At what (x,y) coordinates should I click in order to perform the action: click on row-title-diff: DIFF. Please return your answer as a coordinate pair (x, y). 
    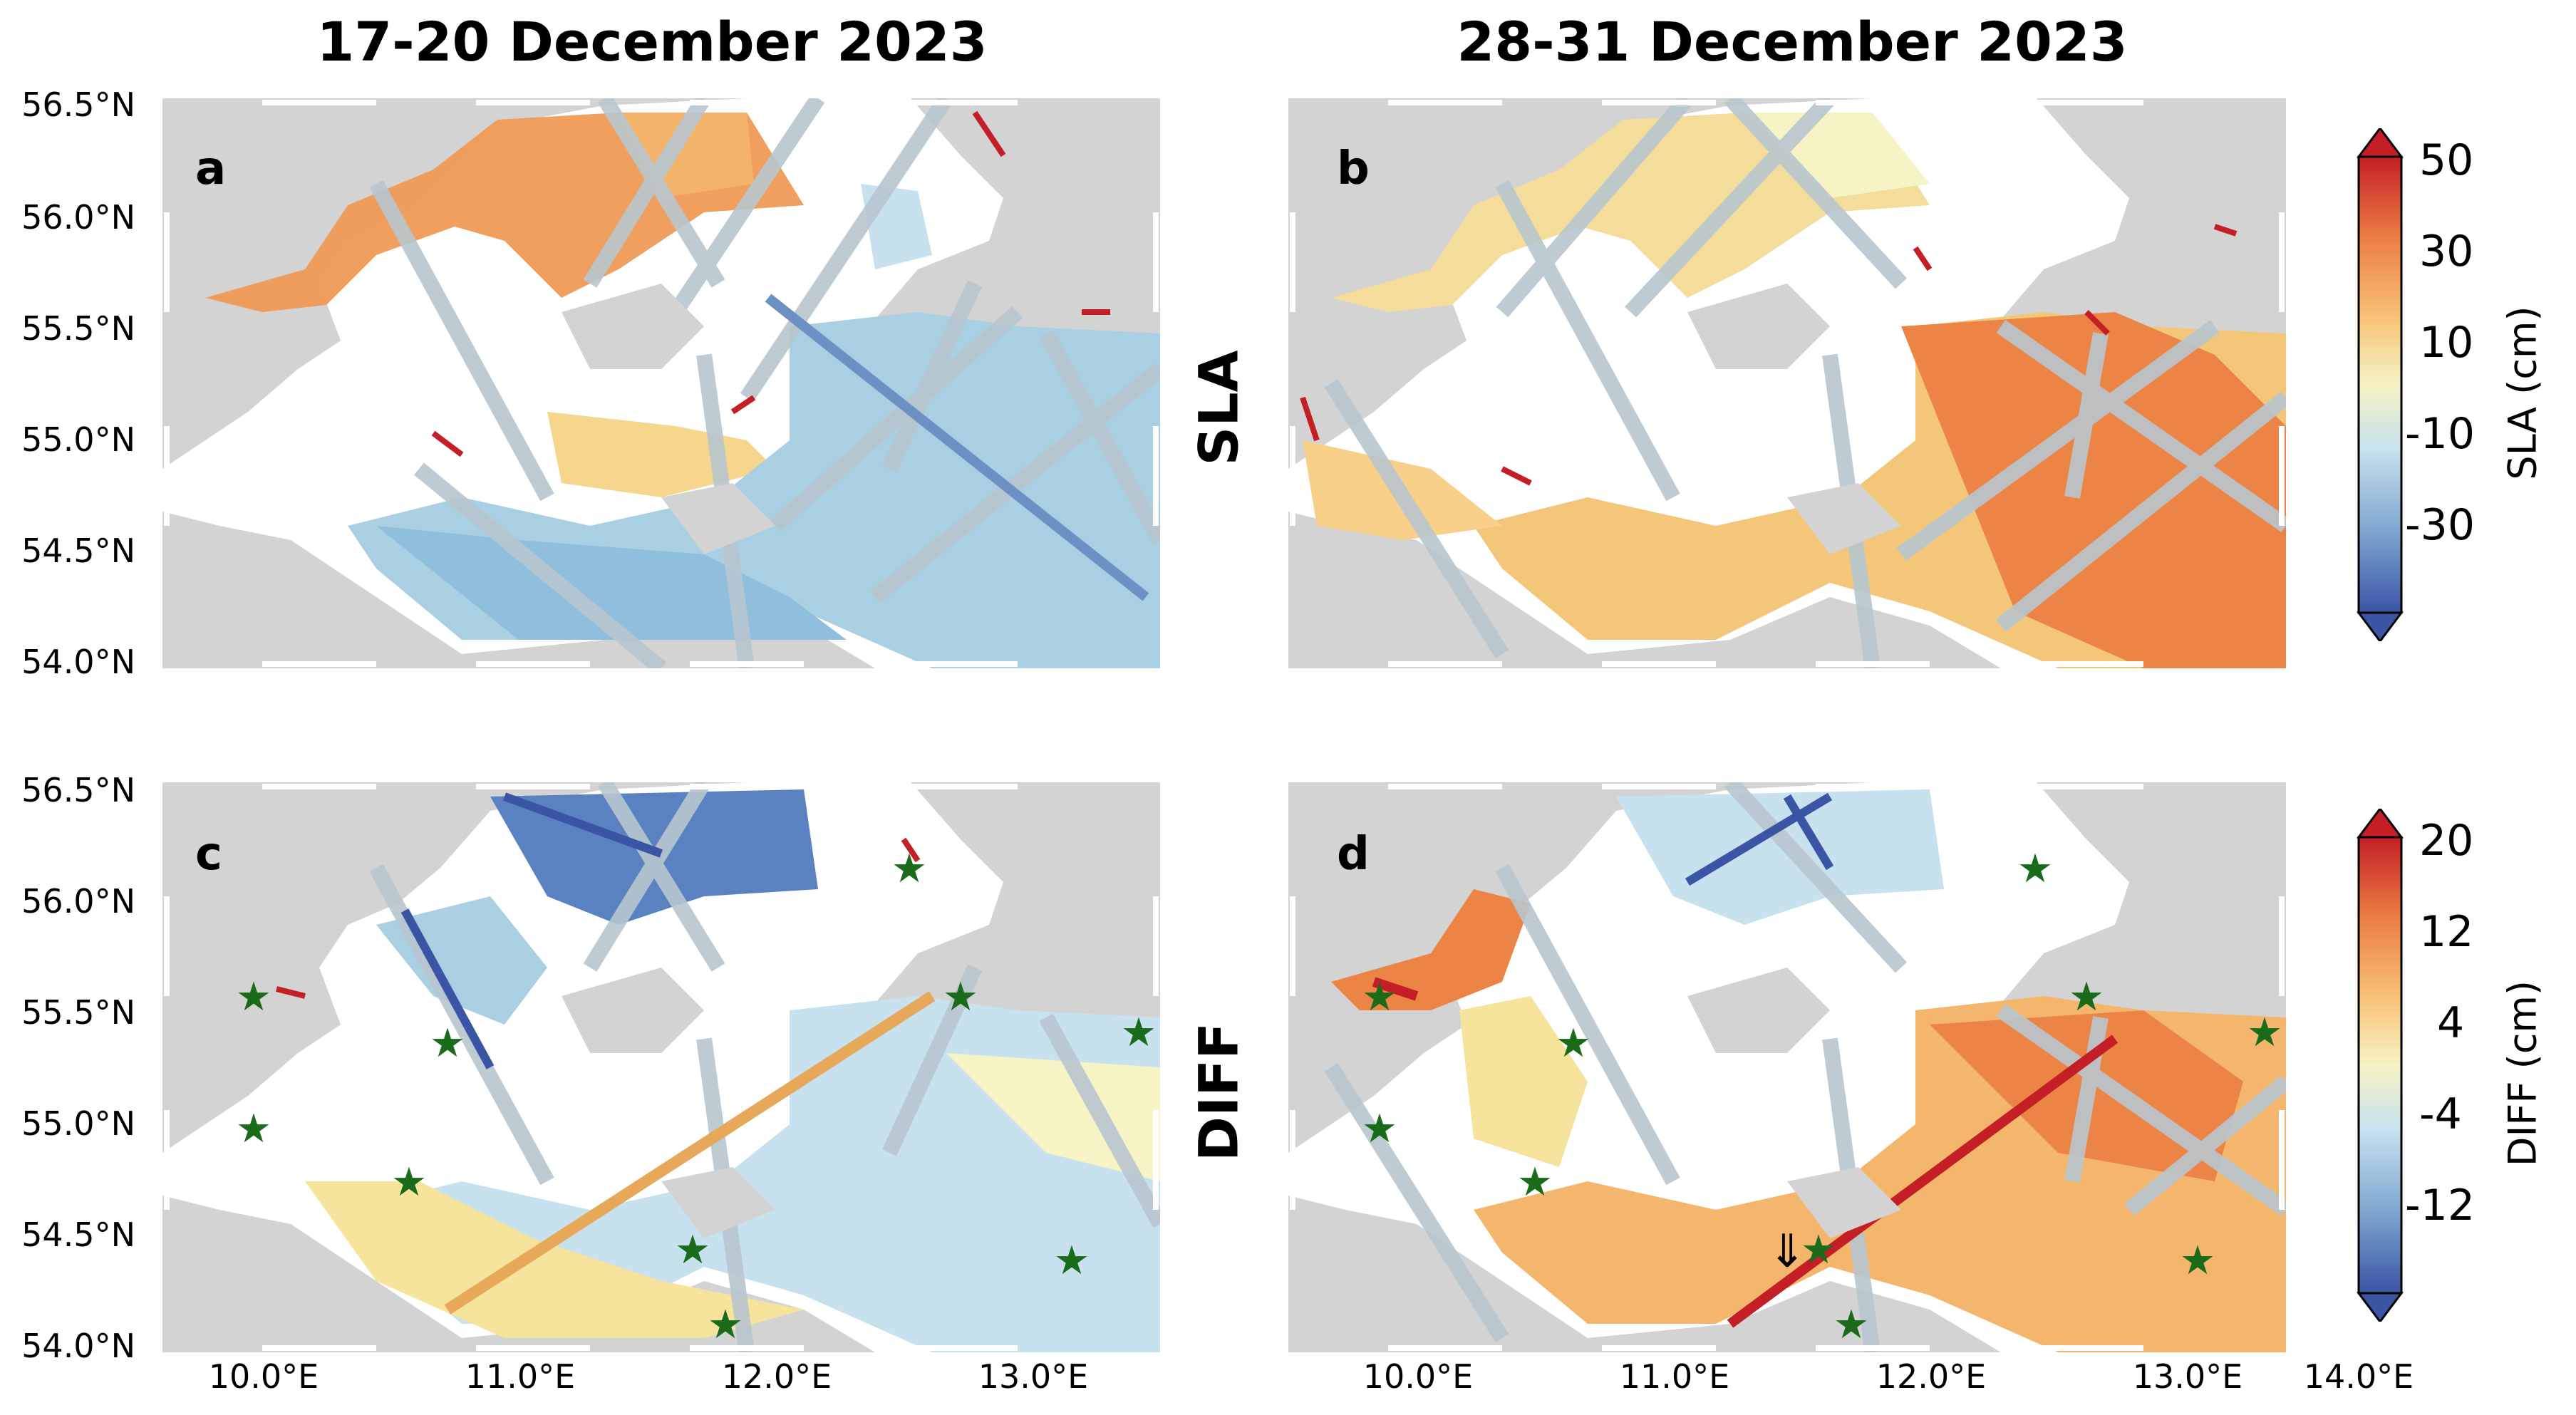
    Looking at the image, I should click on (1218, 1092).